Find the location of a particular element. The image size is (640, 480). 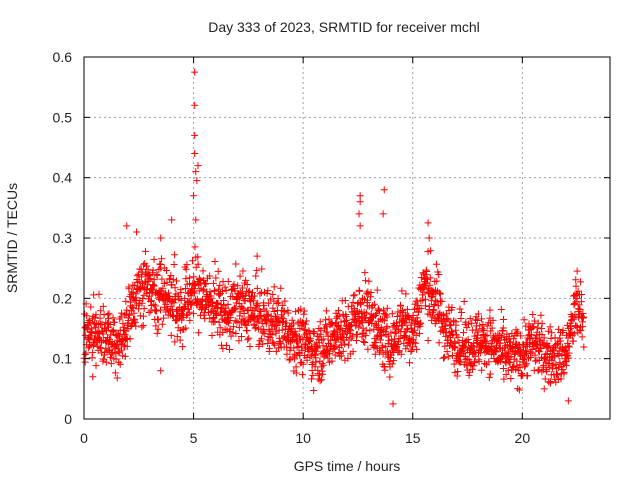

y-tick-label: 0 is located at coordinates (68, 419).